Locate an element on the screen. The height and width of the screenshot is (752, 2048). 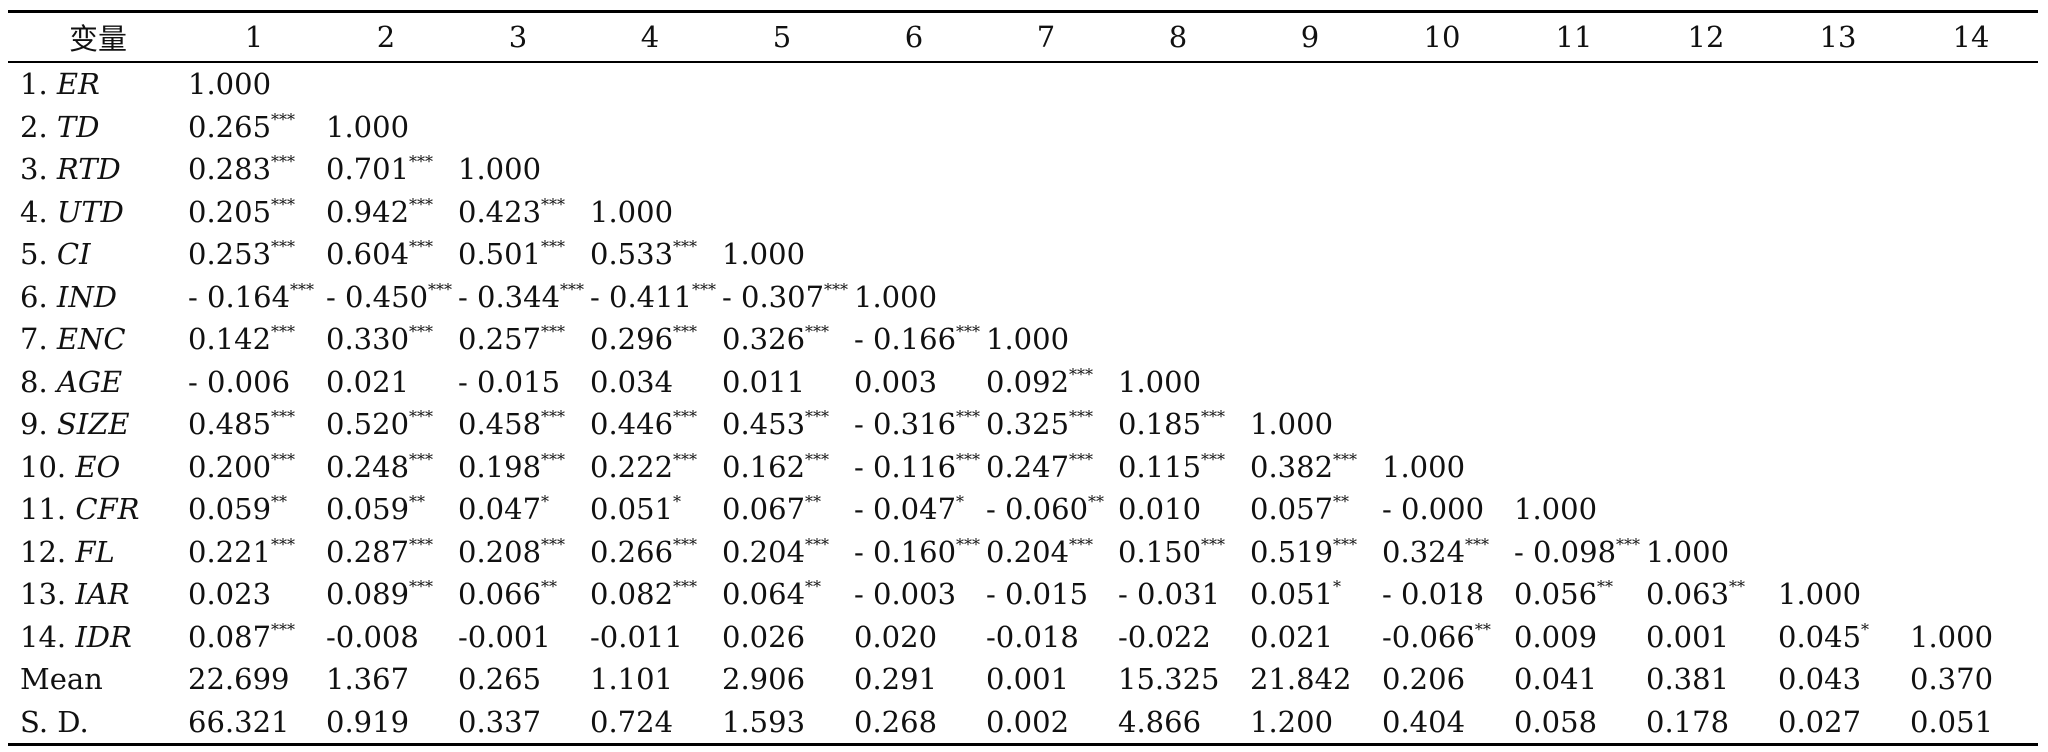
row-variable-label: 14. IDR is located at coordinates (98, 637).